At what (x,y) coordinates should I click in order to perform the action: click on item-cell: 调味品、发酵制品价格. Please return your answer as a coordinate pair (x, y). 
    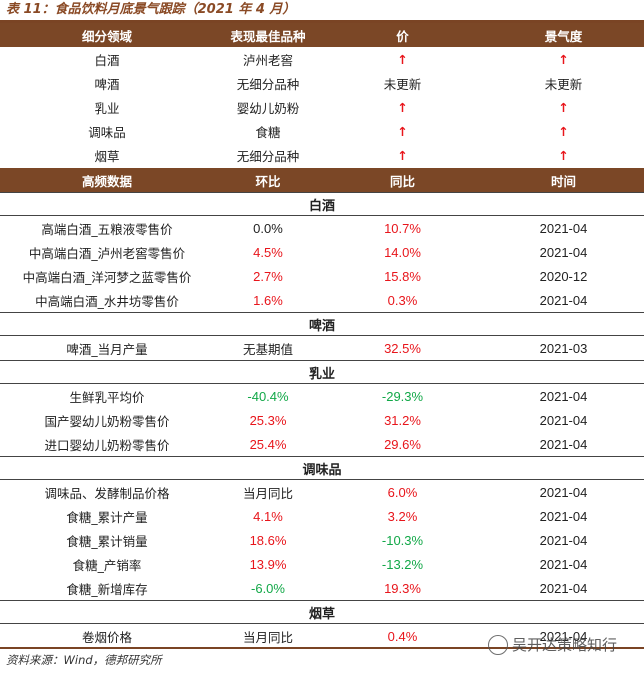
    Looking at the image, I should click on (107, 493).